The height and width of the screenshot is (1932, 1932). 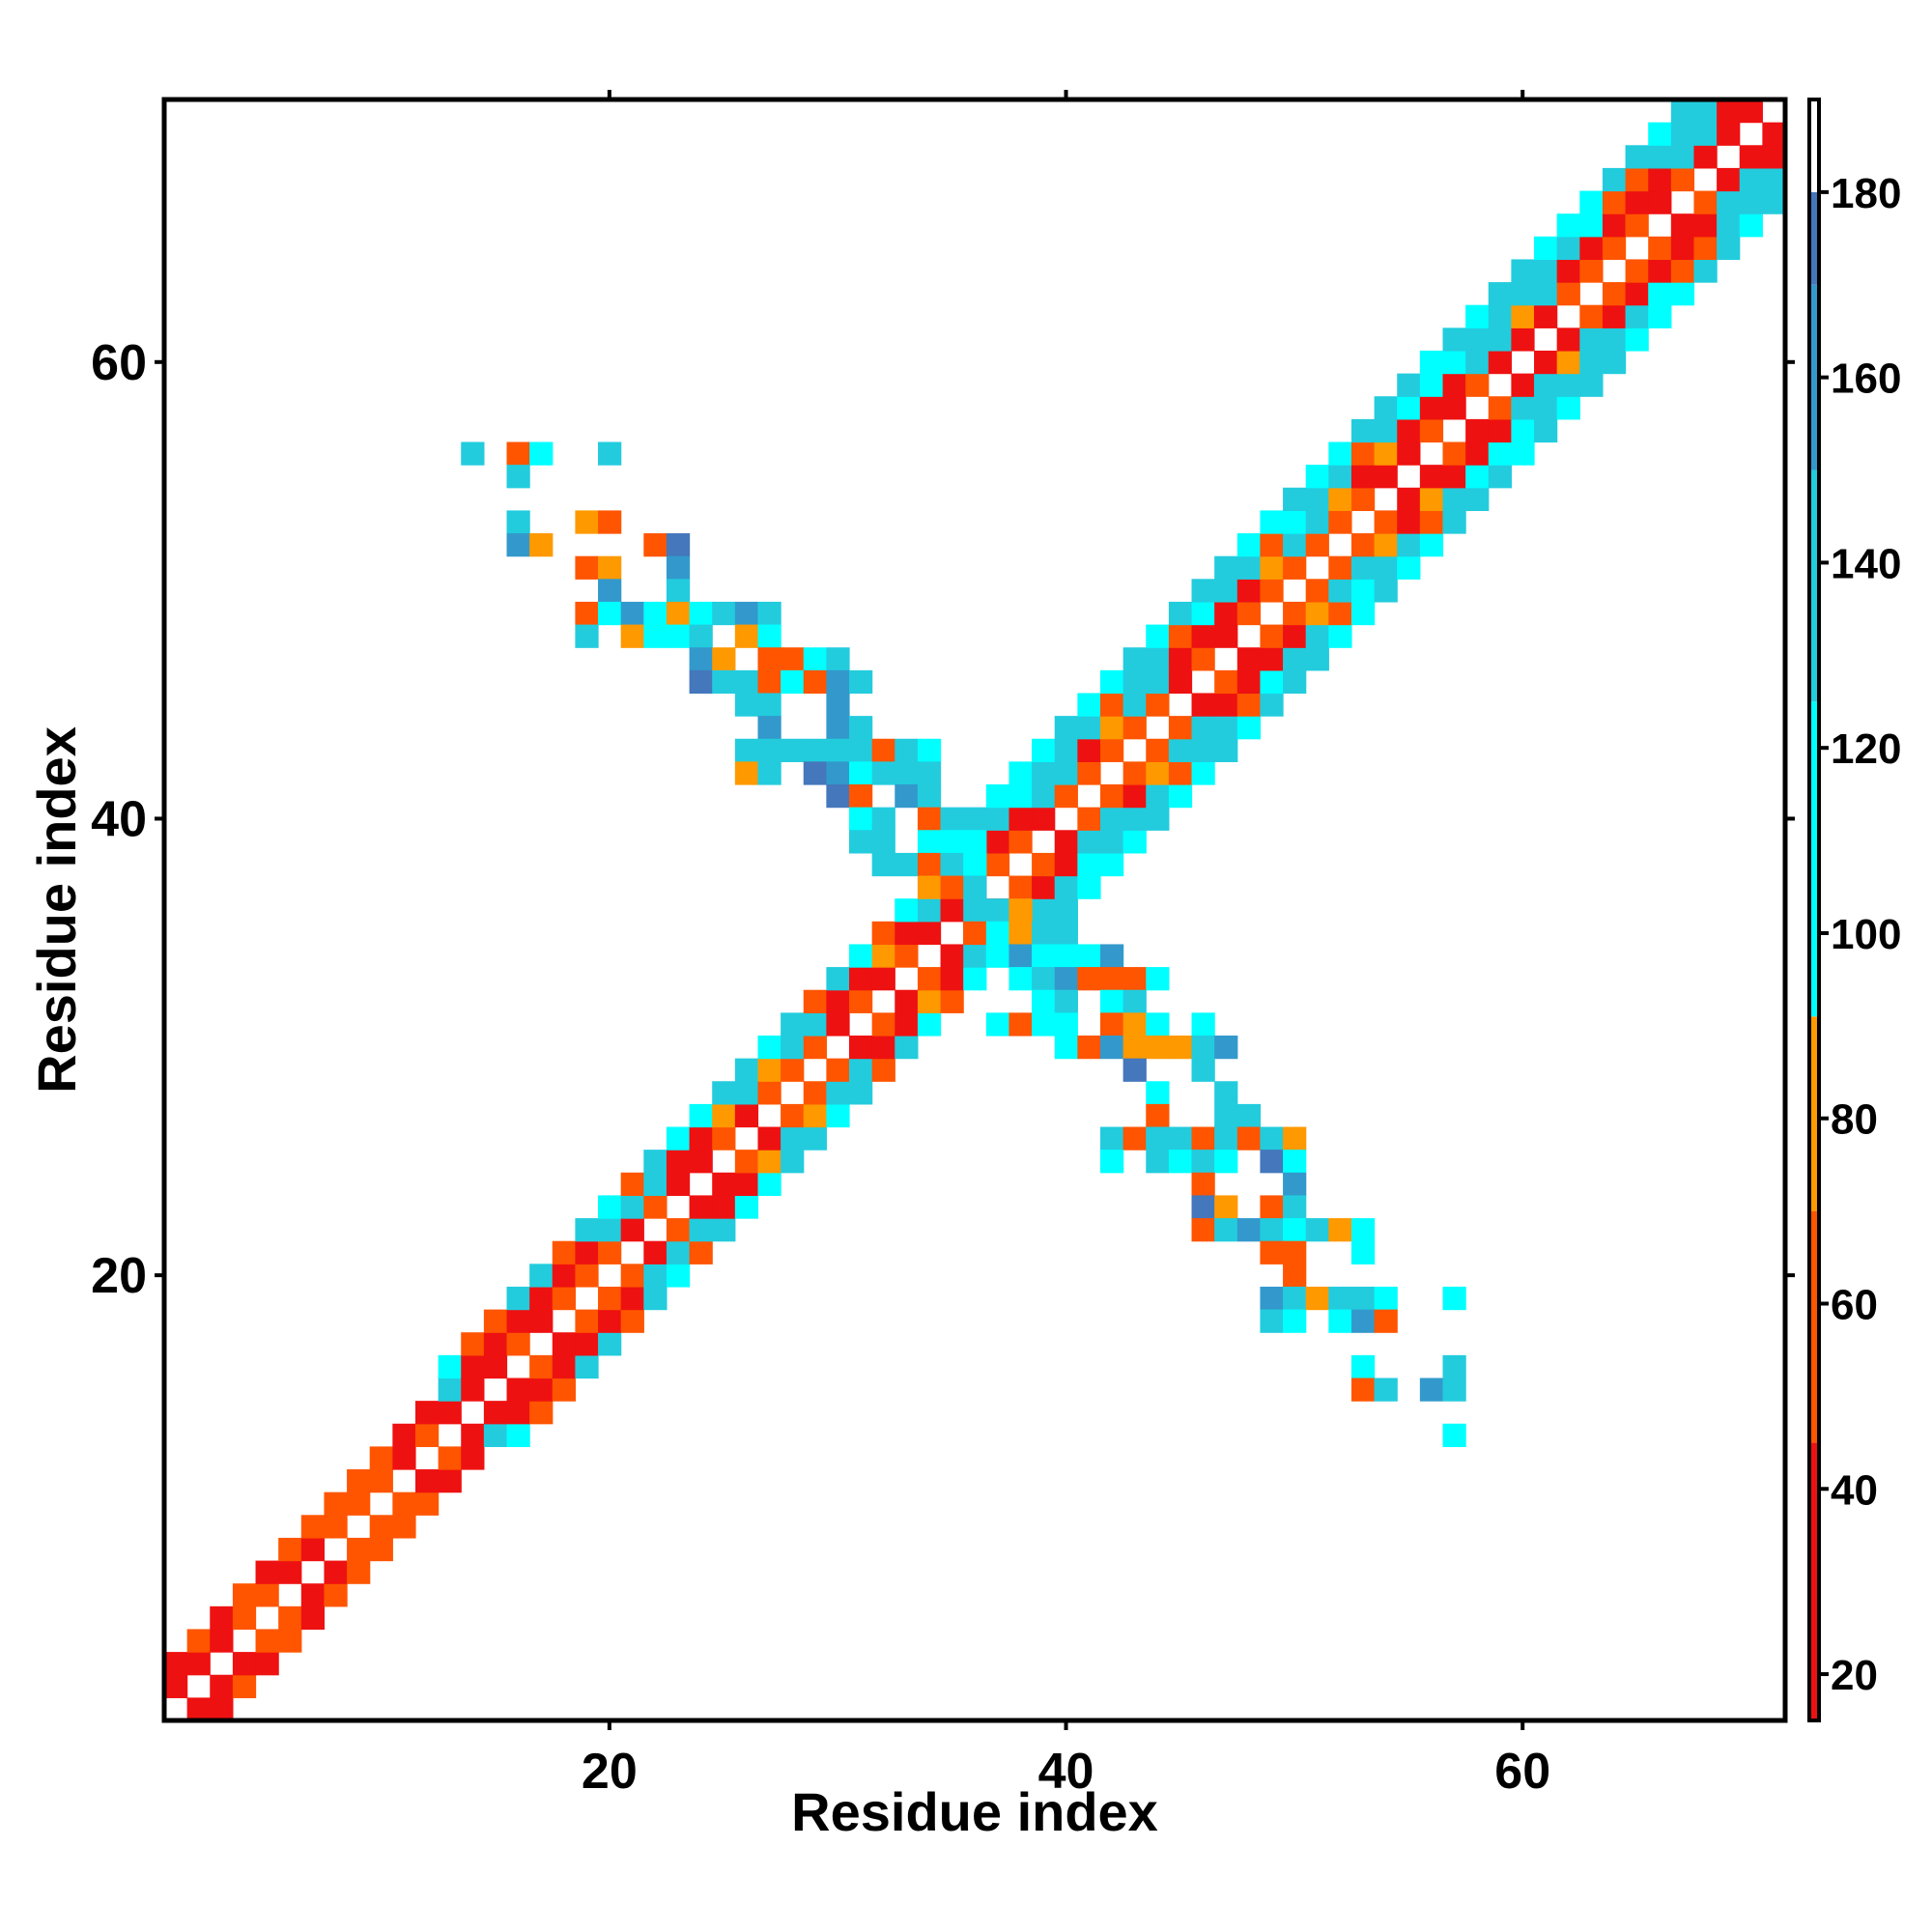 What do you see at coordinates (1814, 910) in the screenshot?
I see `colorbar-frame` at bounding box center [1814, 910].